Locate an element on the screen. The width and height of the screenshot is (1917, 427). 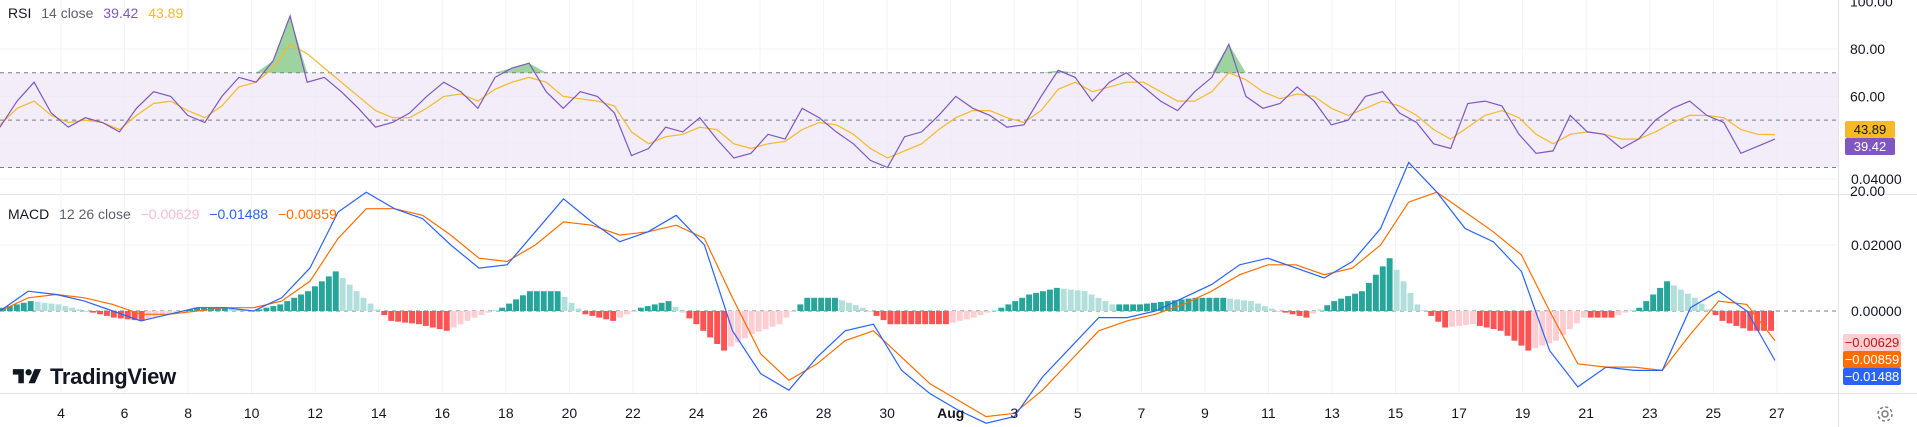
time-axis-label: 22 is located at coordinates (633, 413).